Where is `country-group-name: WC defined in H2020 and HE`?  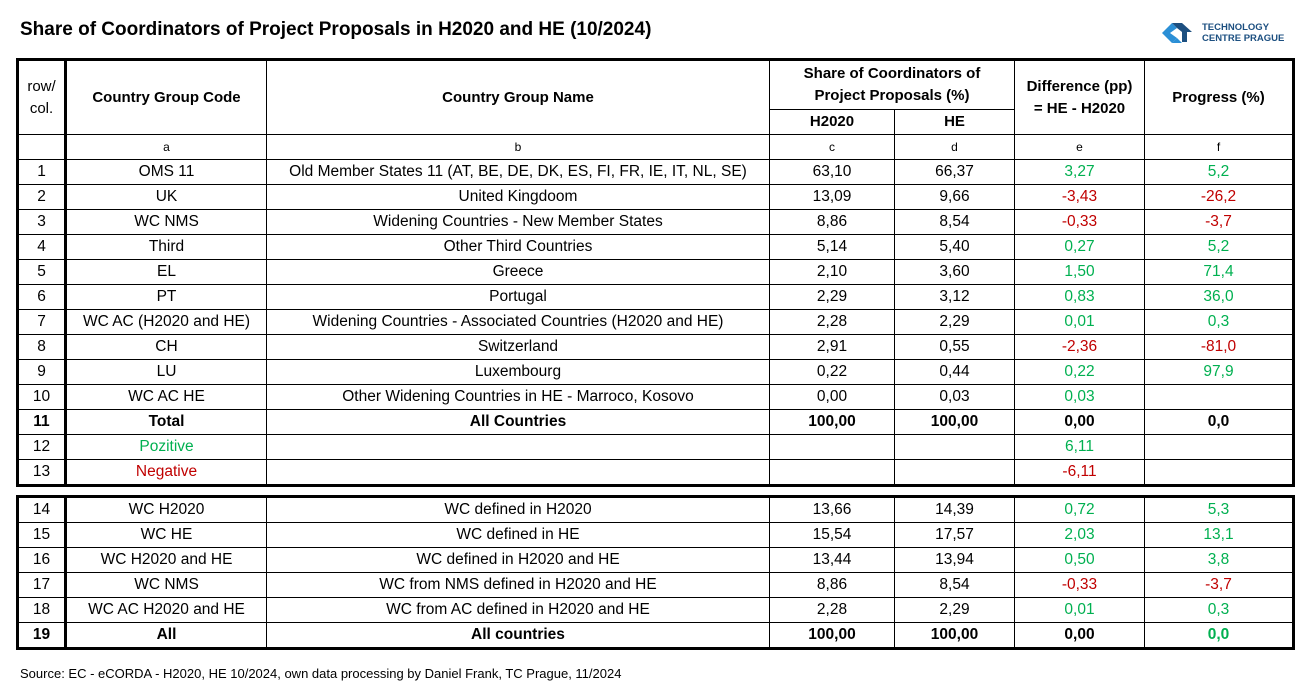 country-group-name: WC defined in H2020 and HE is located at coordinates (518, 560).